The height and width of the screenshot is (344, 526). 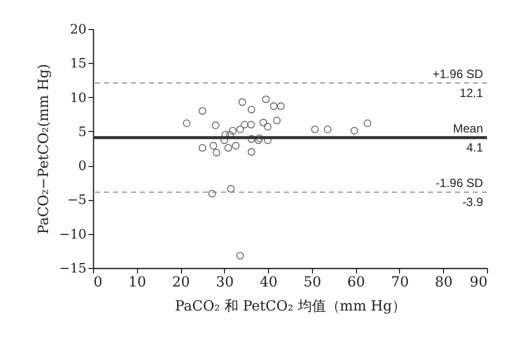 What do you see at coordinates (290, 306) in the screenshot?
I see `x-axis-title: PaCO₂ 和 PetCO₂ 均值（mm Hg）` at bounding box center [290, 306].